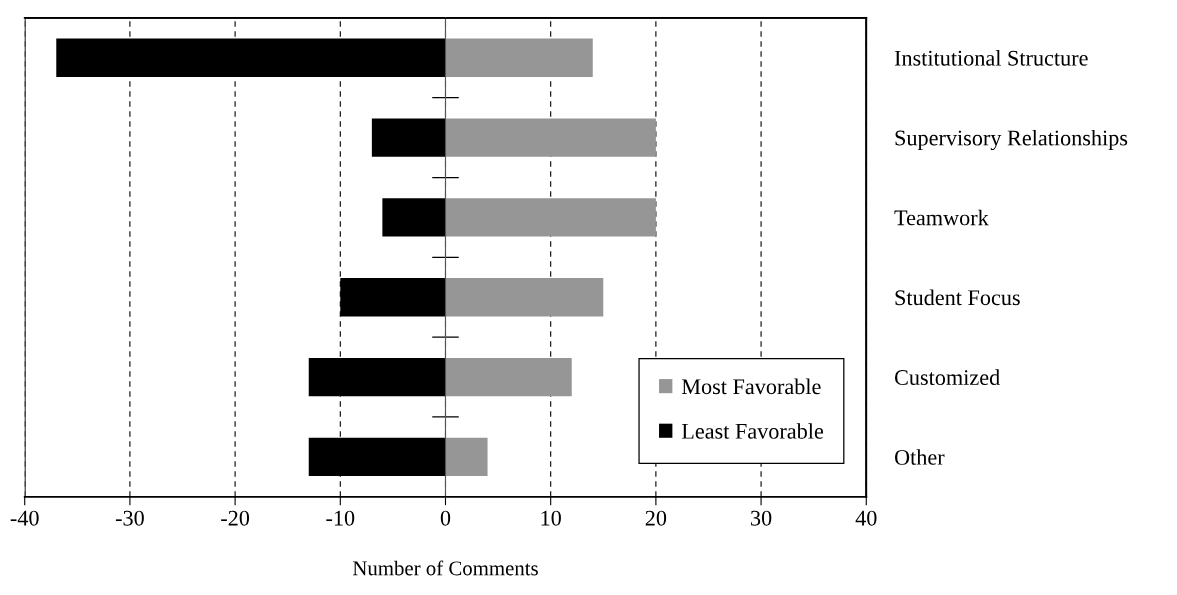 The width and height of the screenshot is (1177, 595). I want to click on x-tick-label: -40, so click(24, 518).